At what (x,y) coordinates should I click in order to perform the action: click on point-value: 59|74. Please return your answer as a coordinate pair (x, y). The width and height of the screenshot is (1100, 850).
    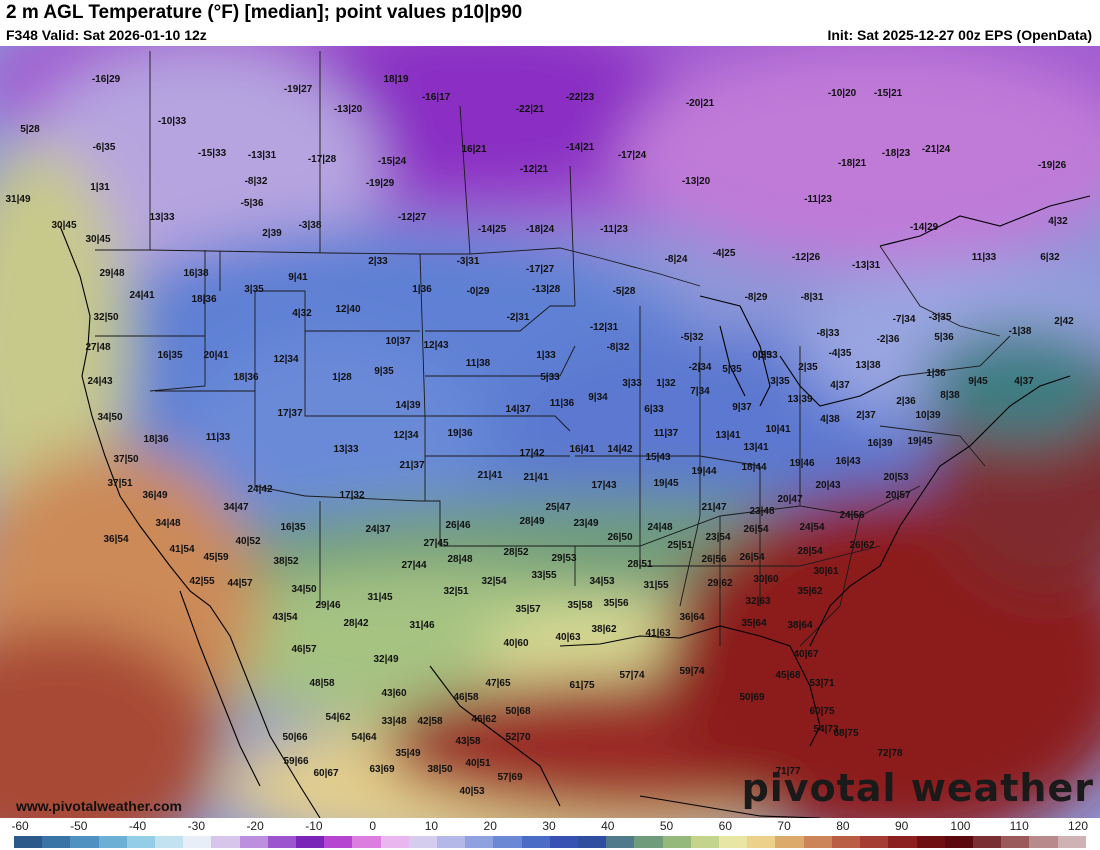
    Looking at the image, I should click on (691, 671).